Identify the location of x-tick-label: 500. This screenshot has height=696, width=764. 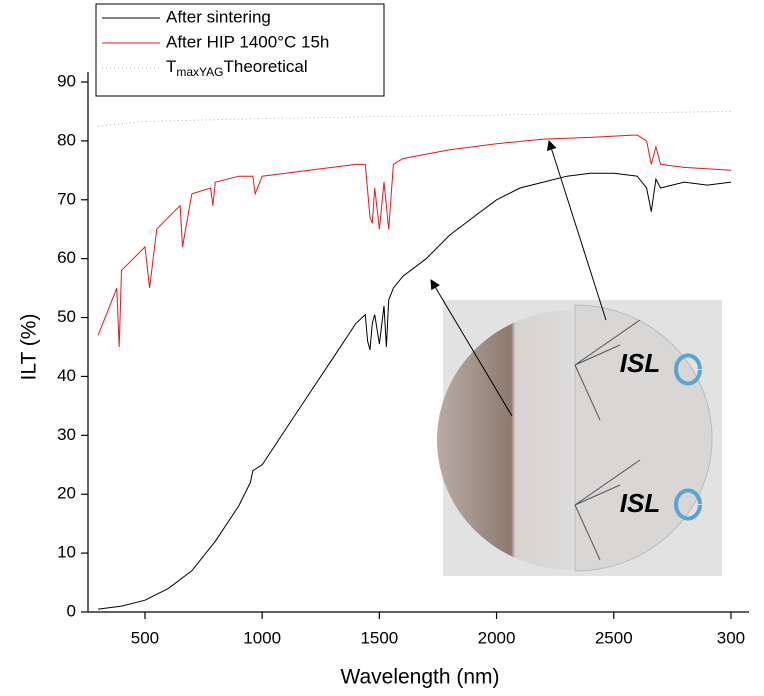
(145, 637).